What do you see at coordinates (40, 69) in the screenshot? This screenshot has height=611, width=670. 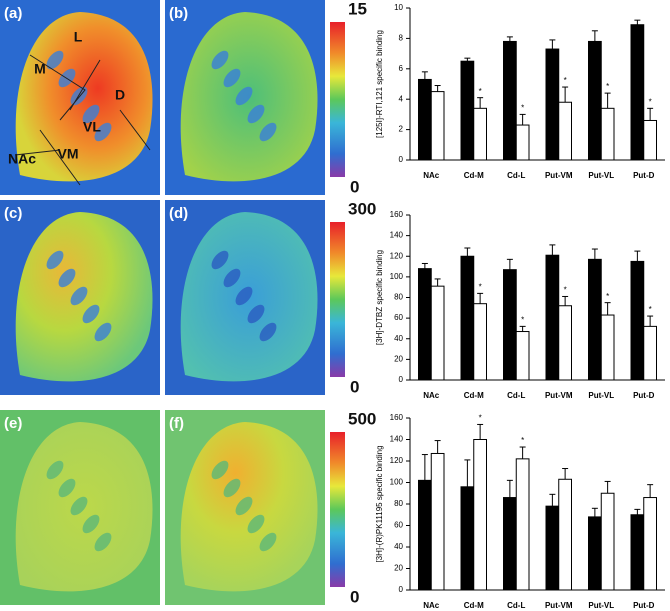 I see `region-label: M` at bounding box center [40, 69].